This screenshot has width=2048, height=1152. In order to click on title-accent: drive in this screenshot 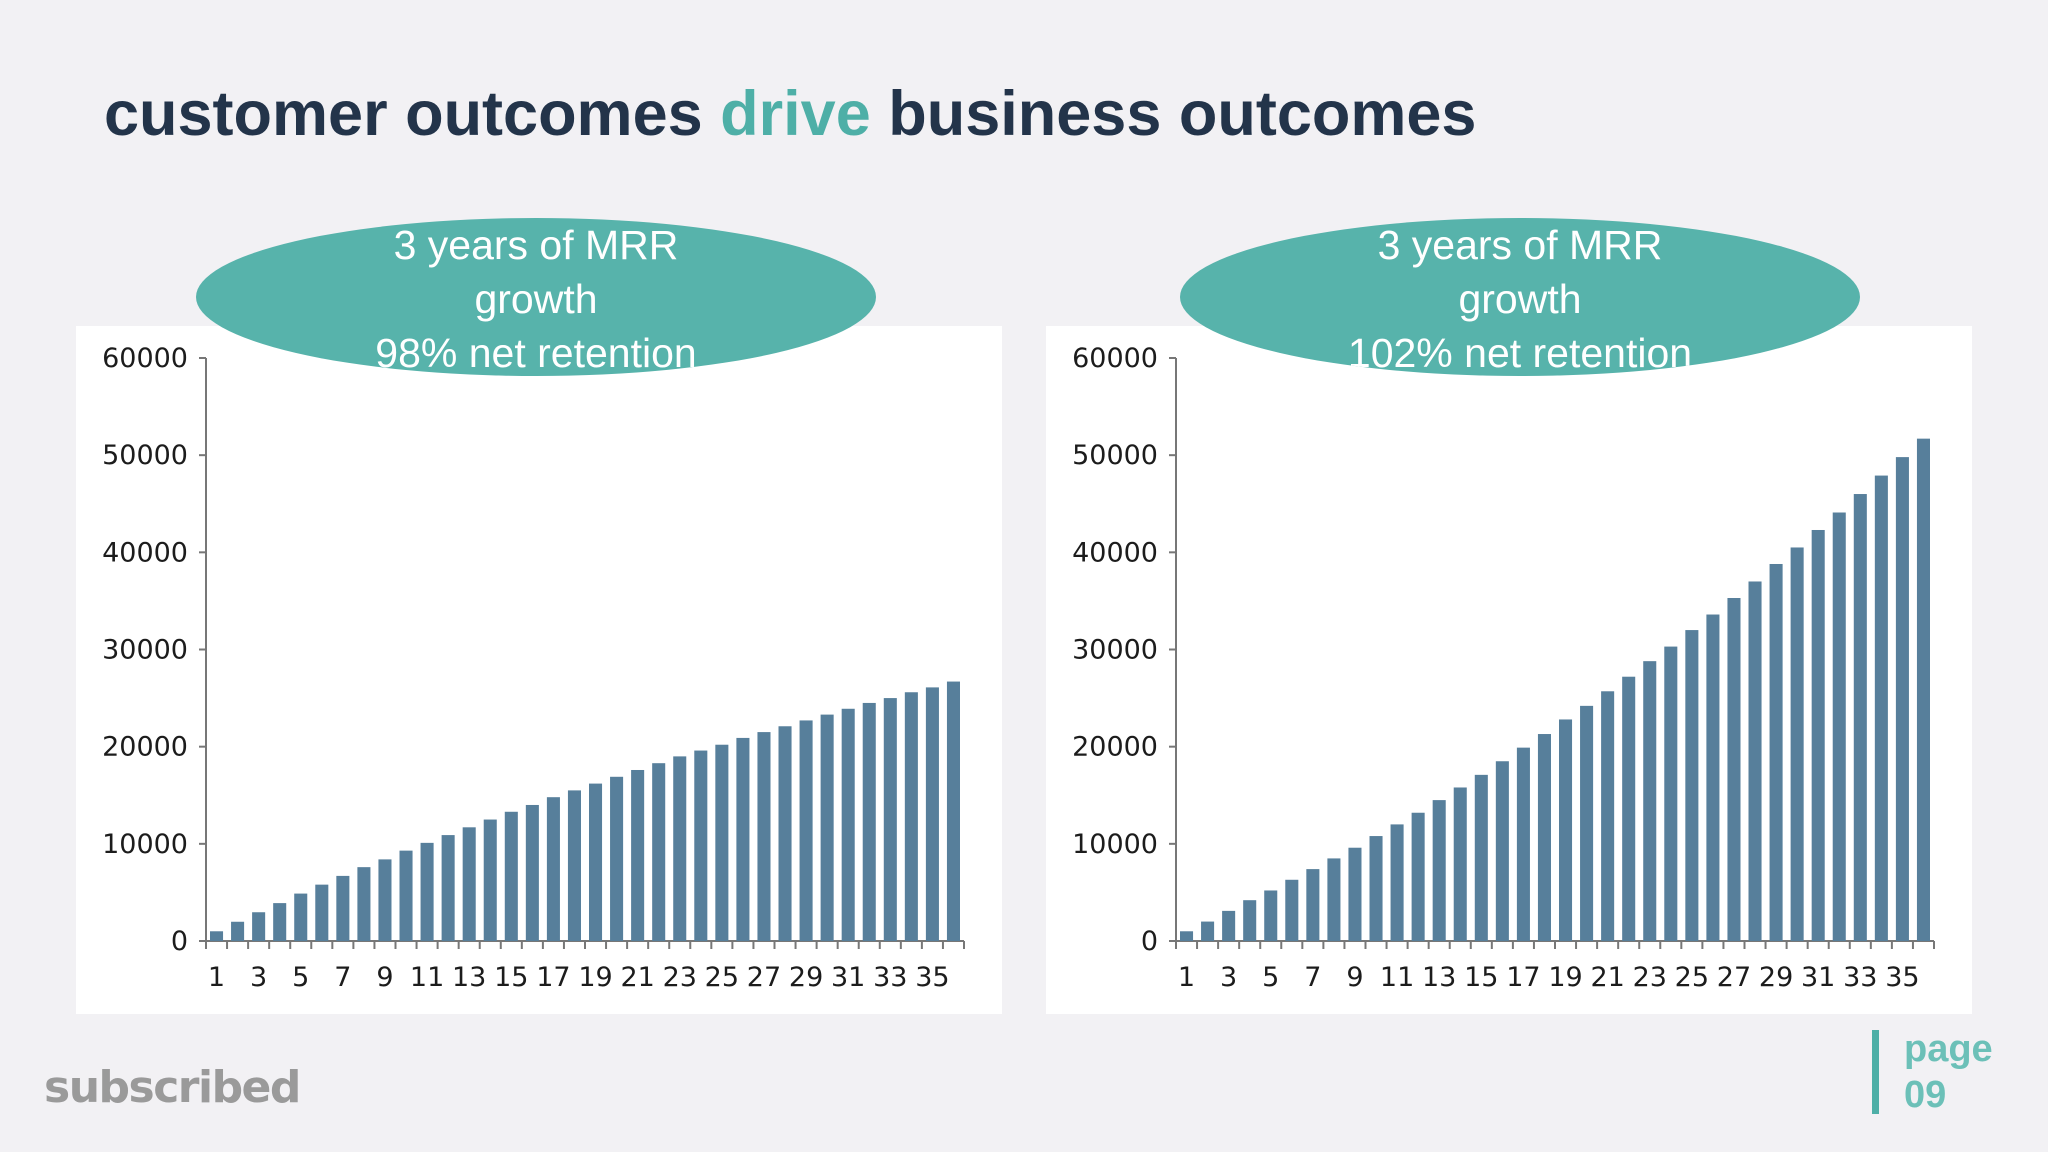, I will do `click(795, 114)`.